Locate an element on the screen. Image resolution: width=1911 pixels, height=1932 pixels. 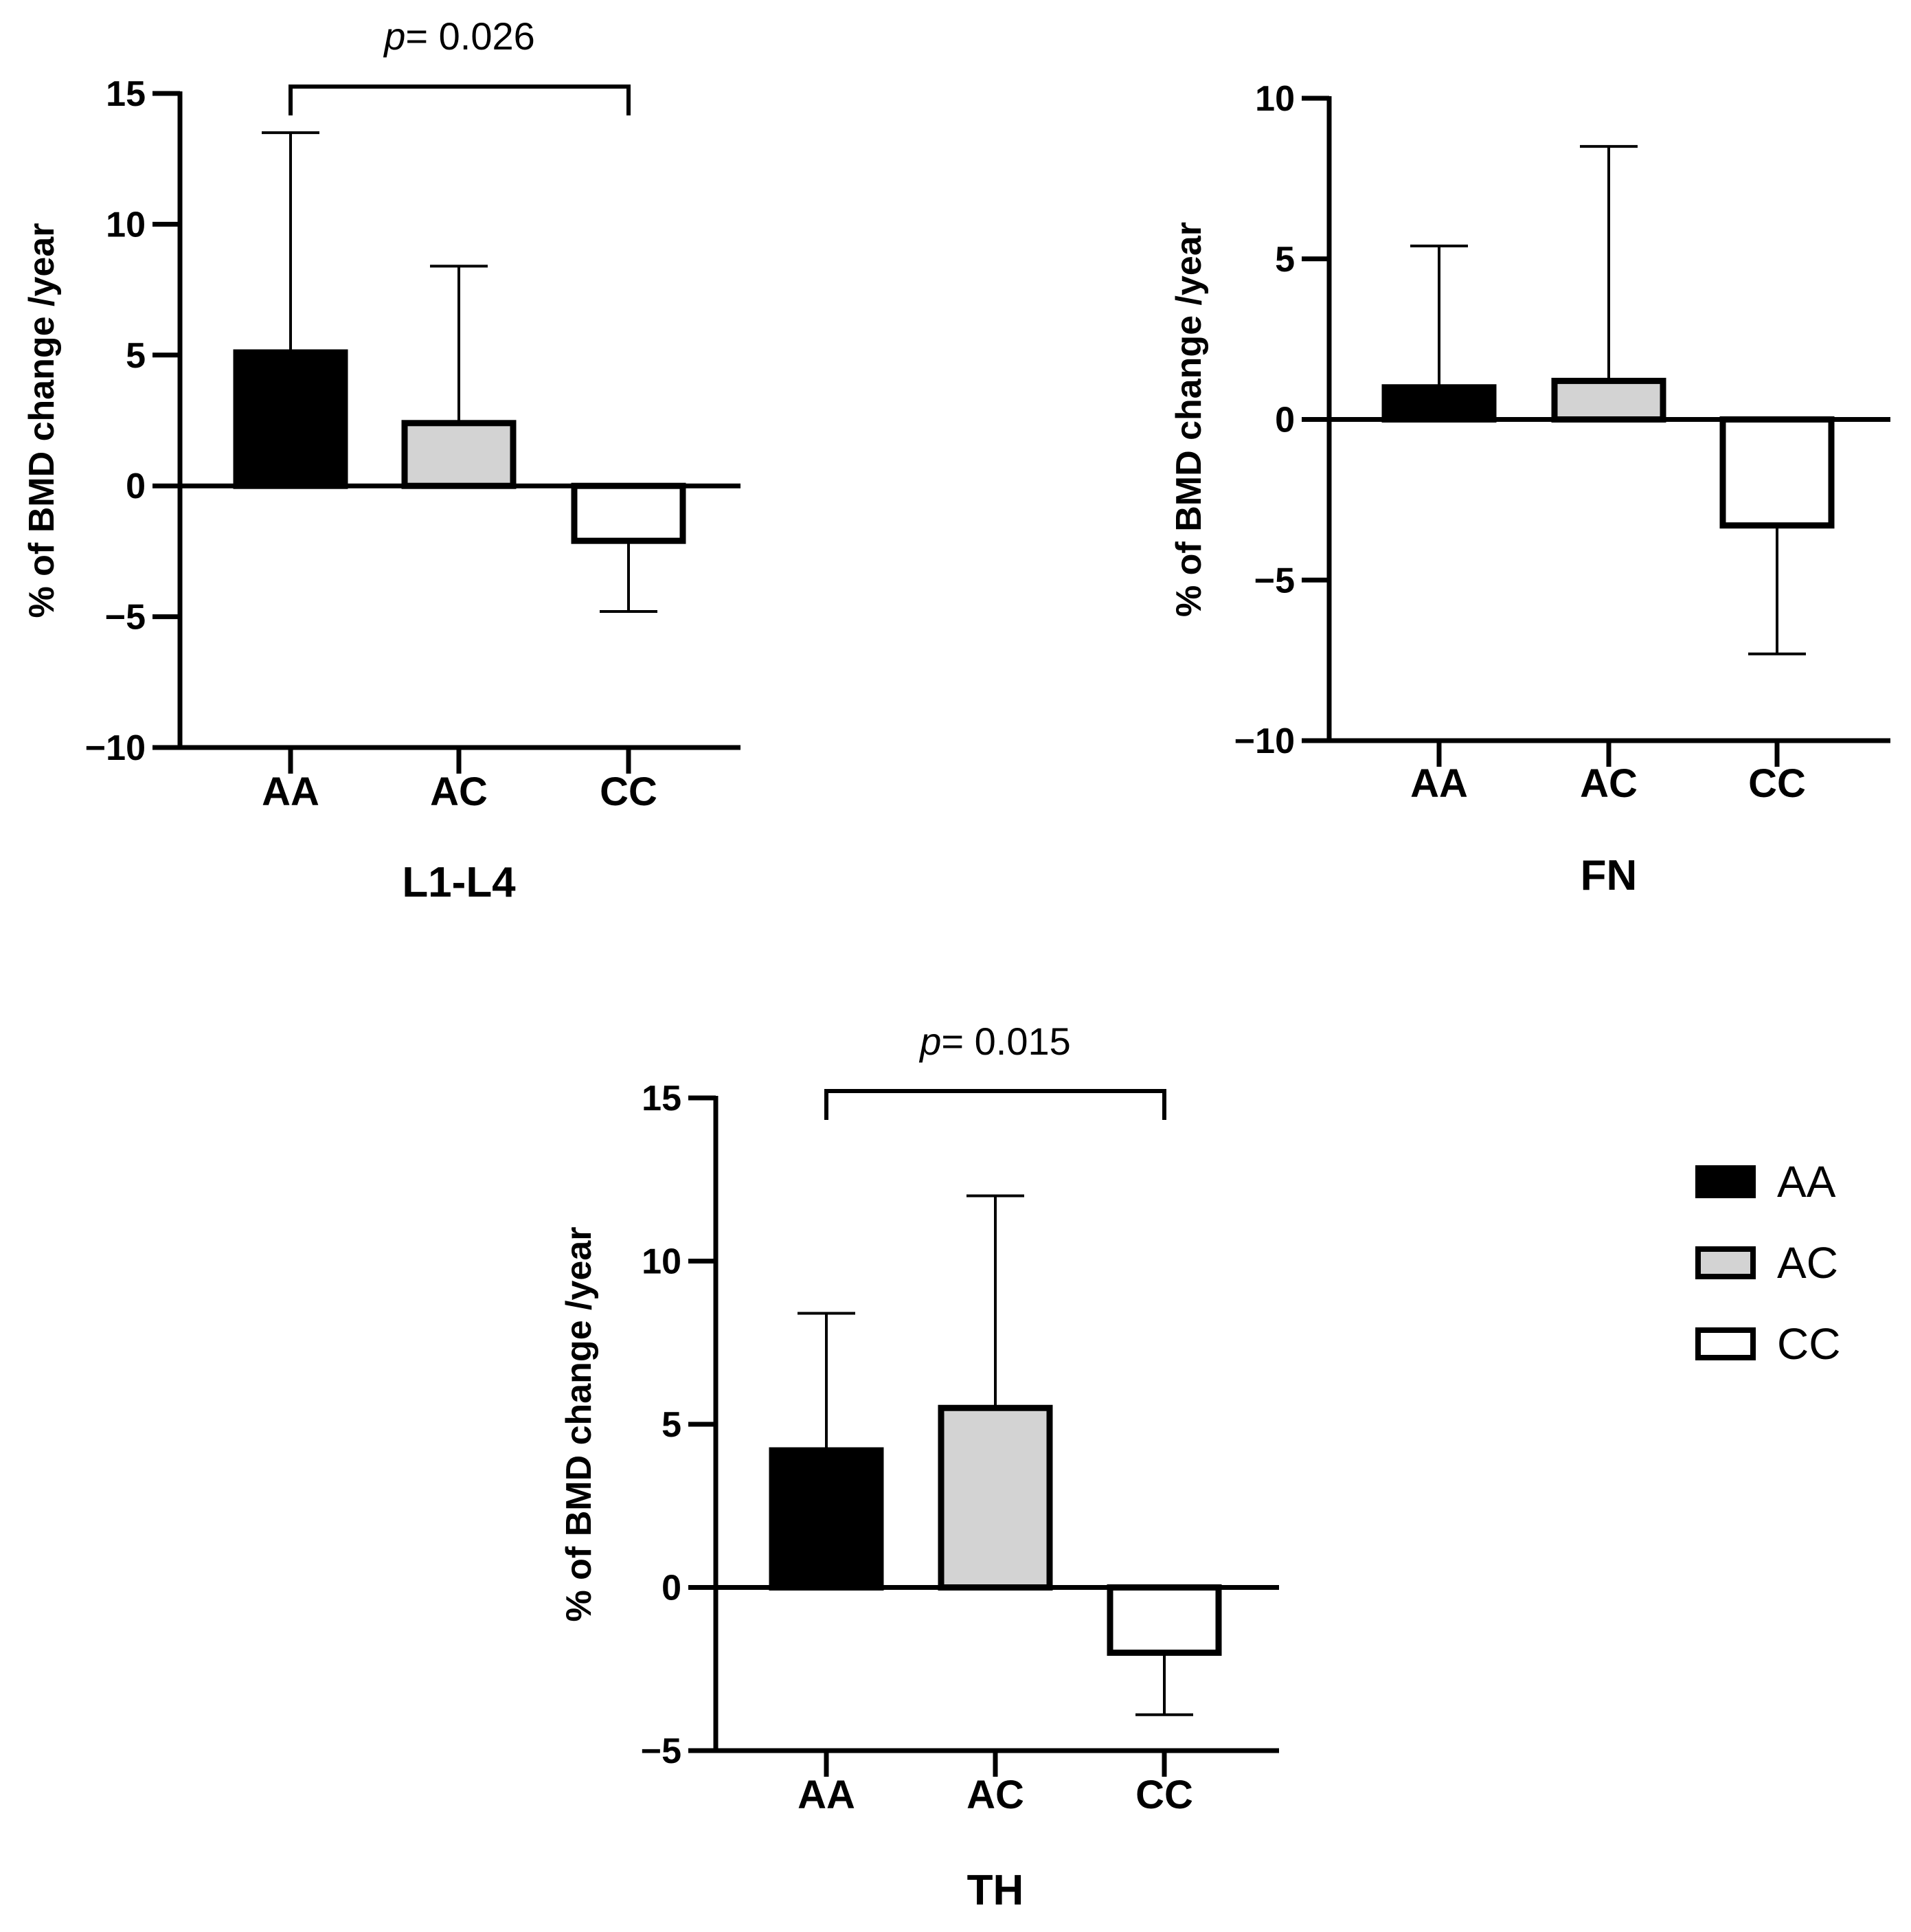
legend: AA AC CC is located at coordinates (1767, 1263).